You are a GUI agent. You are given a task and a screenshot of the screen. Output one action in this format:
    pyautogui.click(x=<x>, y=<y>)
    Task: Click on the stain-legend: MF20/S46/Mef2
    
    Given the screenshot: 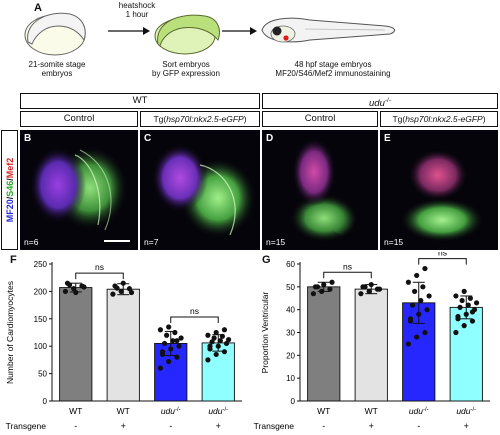 What is the action you would take?
    pyautogui.click(x=9, y=190)
    